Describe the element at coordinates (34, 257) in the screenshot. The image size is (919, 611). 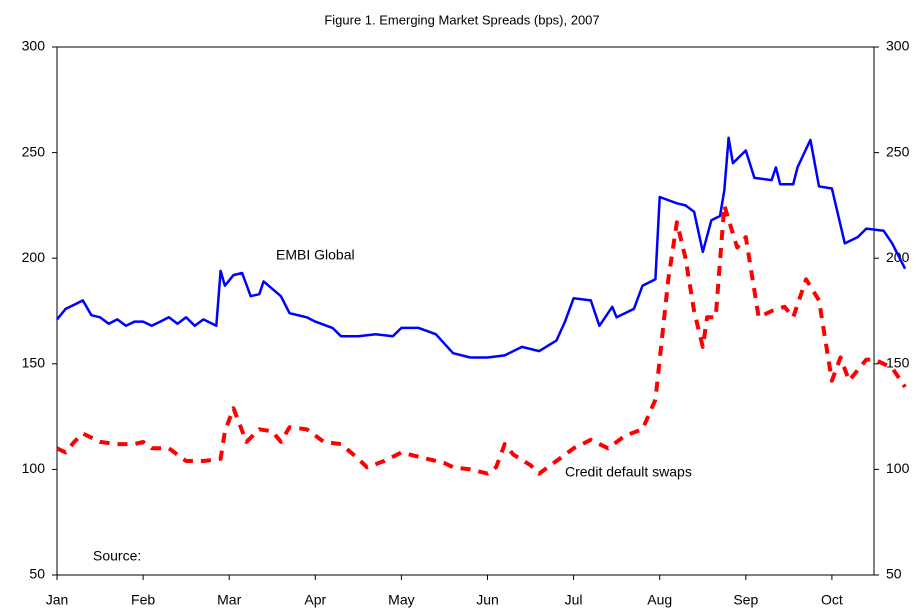
I see `y-tick-label: 200` at that location.